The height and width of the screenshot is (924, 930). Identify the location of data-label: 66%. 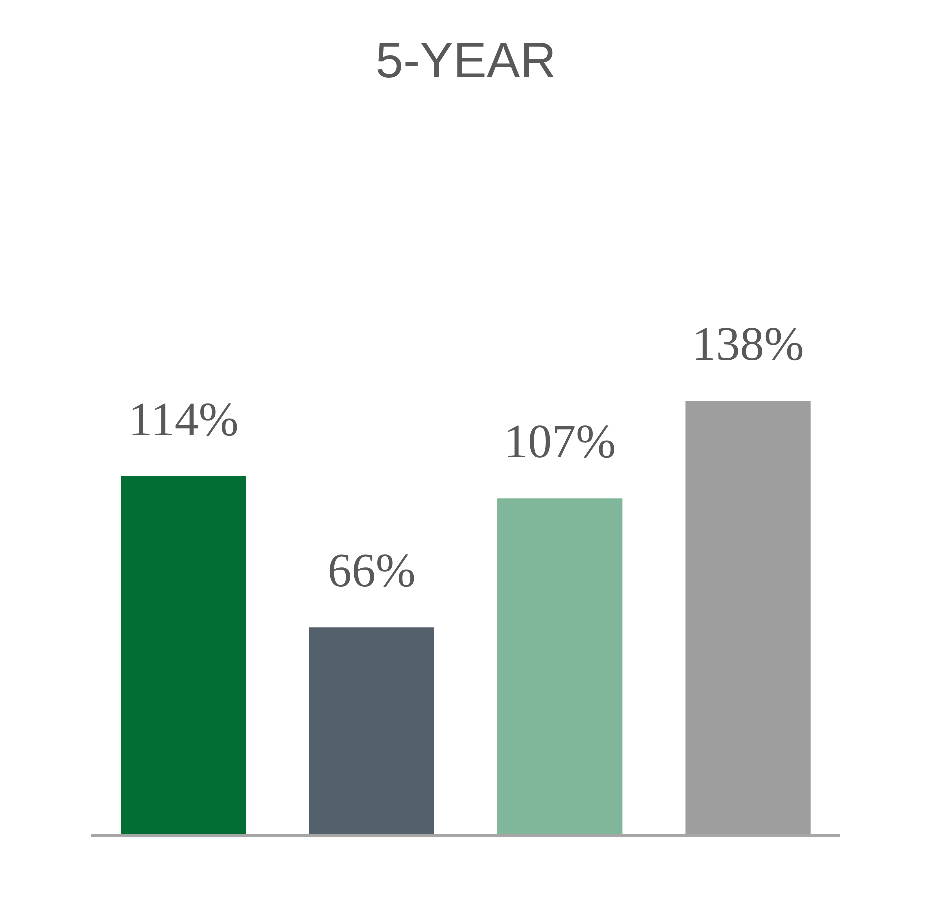
(372, 571).